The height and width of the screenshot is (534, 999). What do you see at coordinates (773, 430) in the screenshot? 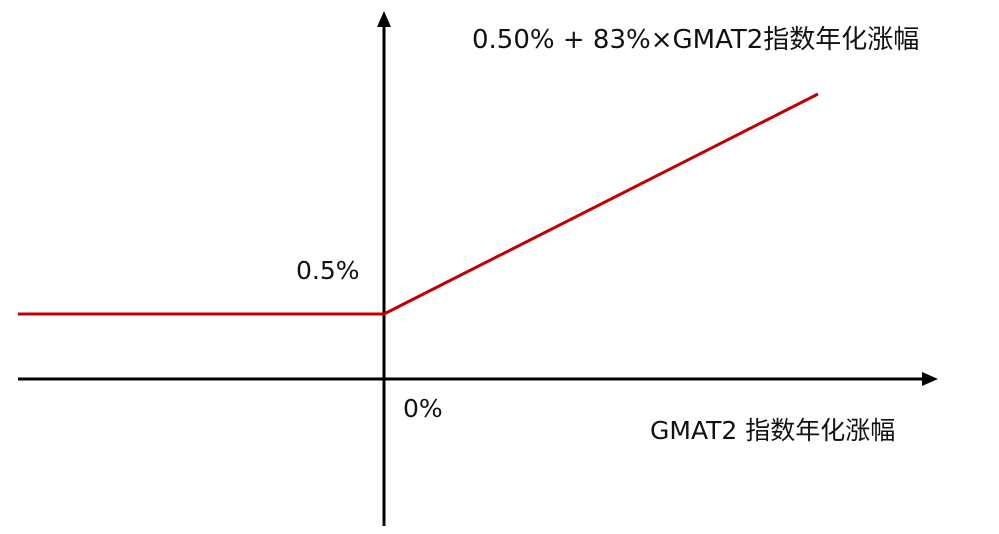
I see `x-axis-label: GMAT2 指数年化涨幅` at bounding box center [773, 430].